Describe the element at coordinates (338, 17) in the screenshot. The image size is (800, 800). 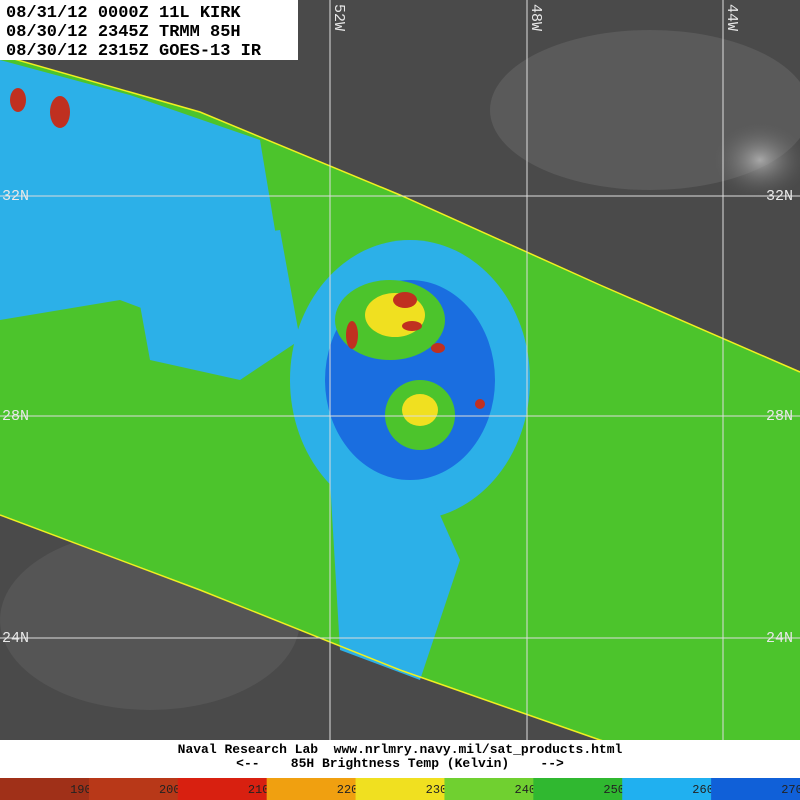
I see `longitude-label: 52W` at that location.